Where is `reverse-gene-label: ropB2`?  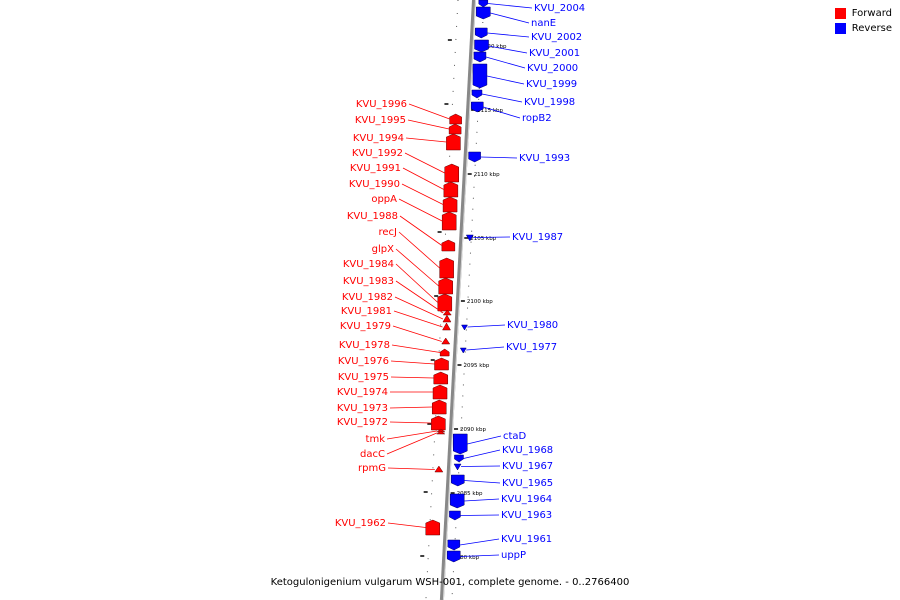 reverse-gene-label: ropB2 is located at coordinates (537, 118).